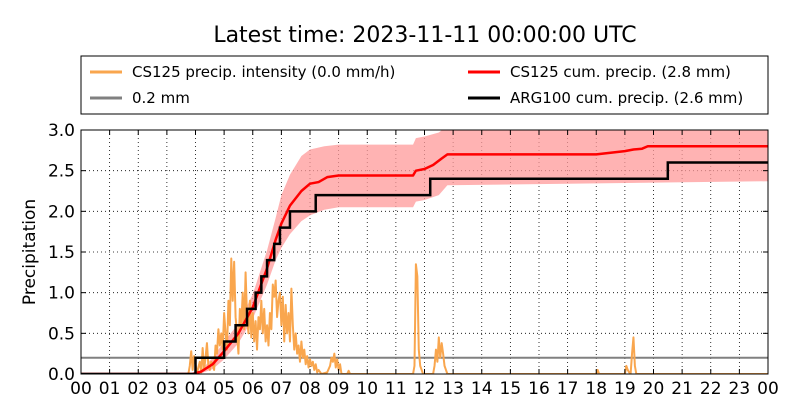 Image resolution: width=800 pixels, height=420 pixels. What do you see at coordinates (396, 389) in the screenshot?
I see `x-tick-label: 11` at bounding box center [396, 389].